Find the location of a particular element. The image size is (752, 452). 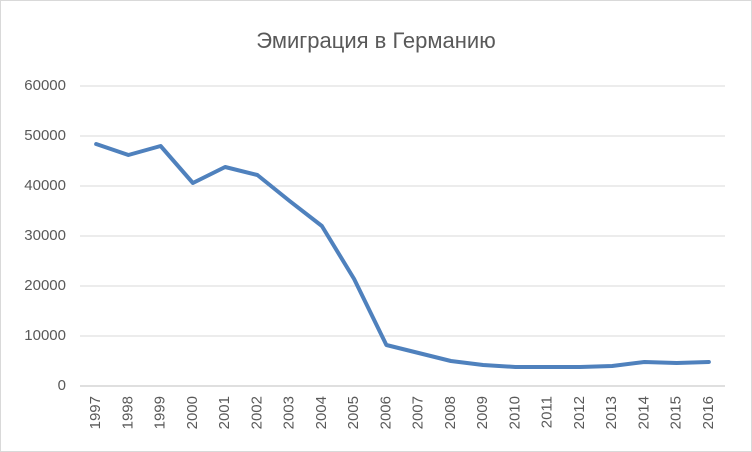

x-tick-label: 1997 is located at coordinates (95, 412).